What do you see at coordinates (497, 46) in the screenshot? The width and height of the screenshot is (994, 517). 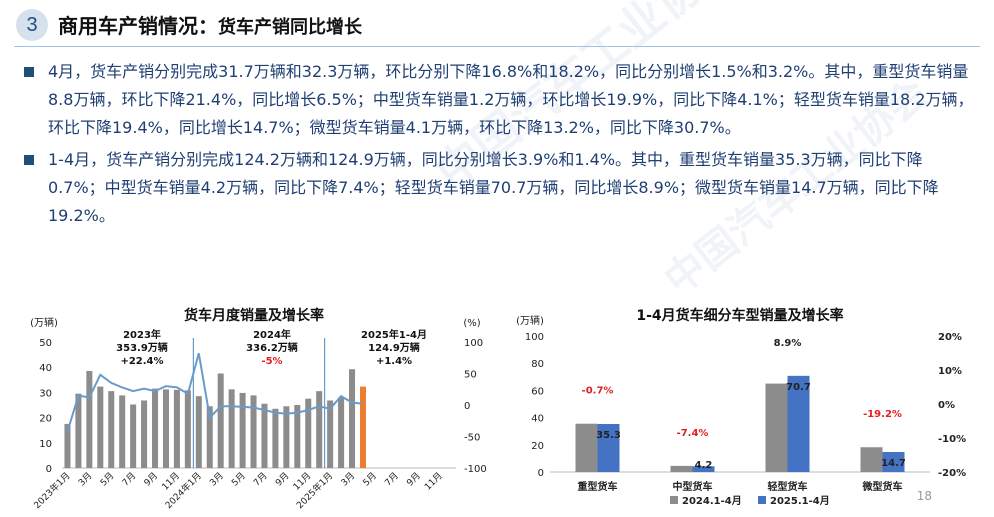 I see `title-divider` at bounding box center [497, 46].